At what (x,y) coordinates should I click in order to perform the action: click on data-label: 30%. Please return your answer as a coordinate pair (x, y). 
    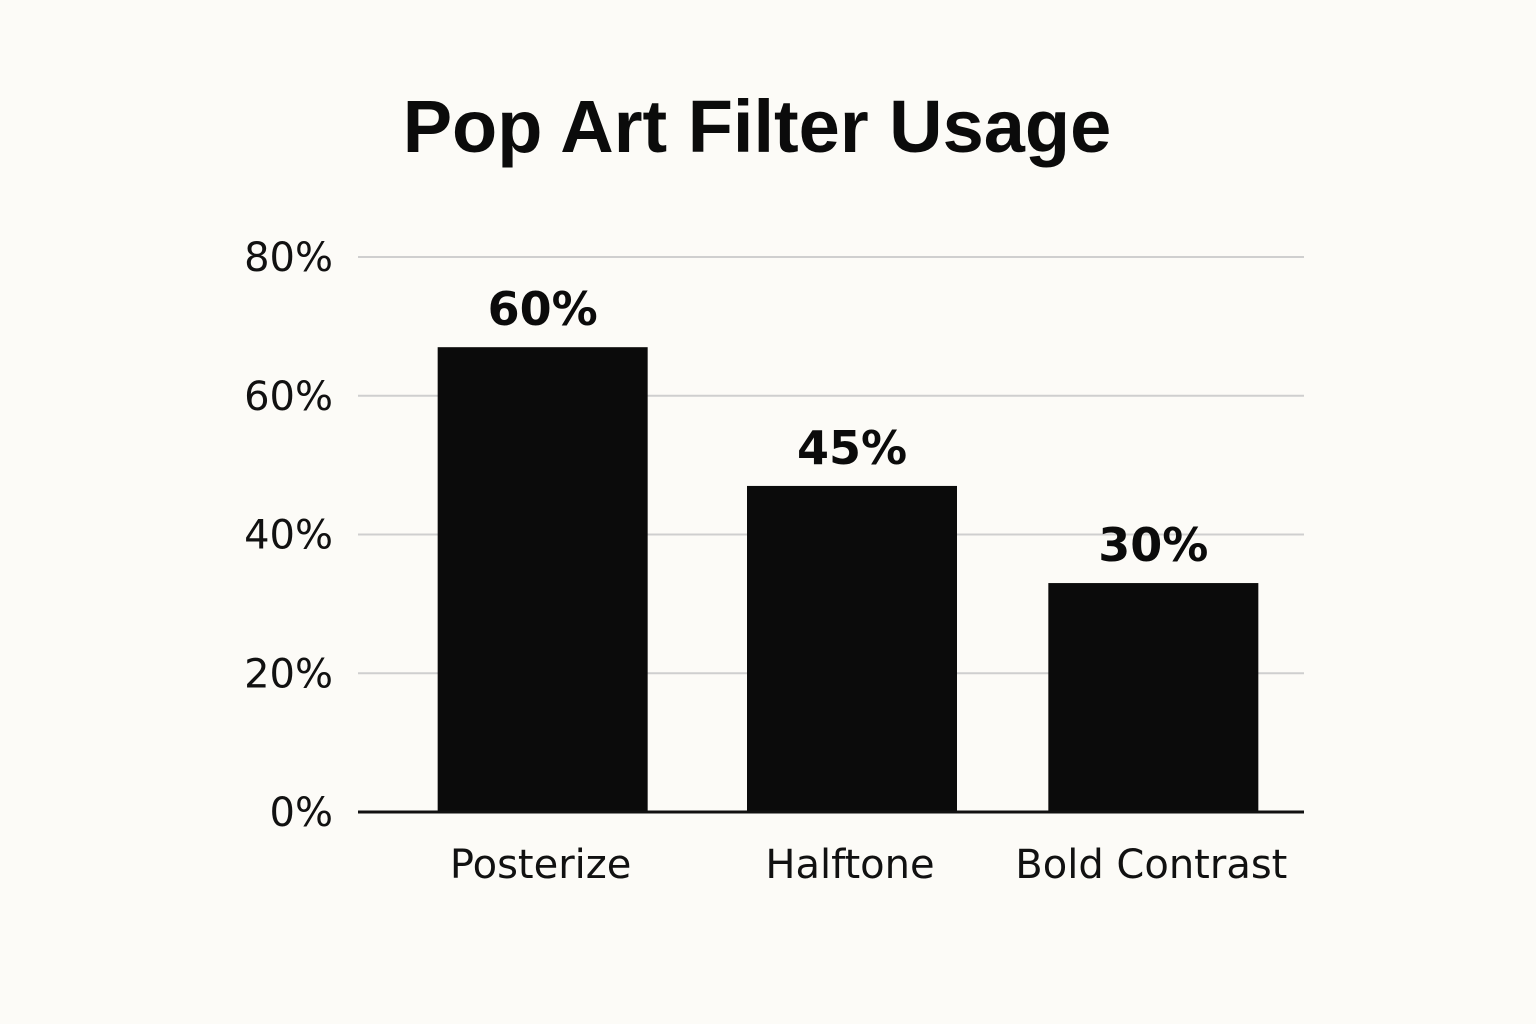
    Looking at the image, I should click on (1153, 545).